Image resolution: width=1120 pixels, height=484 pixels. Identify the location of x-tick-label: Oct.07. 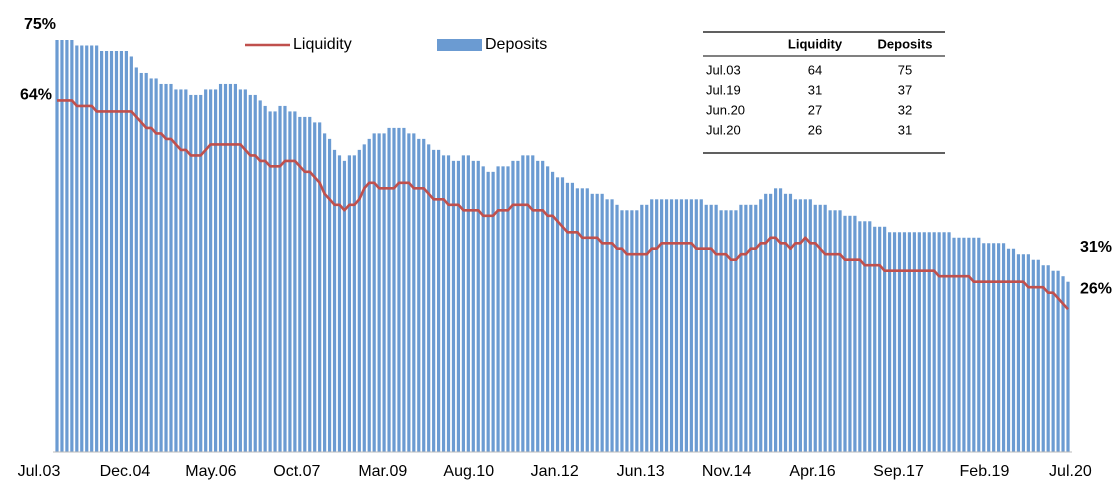
(296, 471).